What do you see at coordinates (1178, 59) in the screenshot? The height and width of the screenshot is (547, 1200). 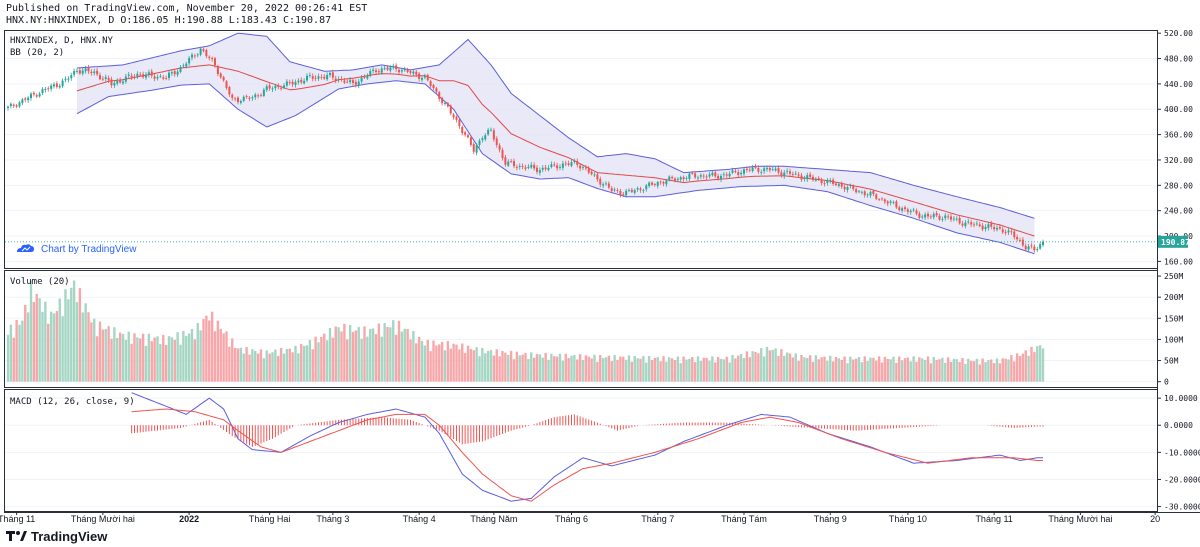 I see `price-axis-label: 480.00` at bounding box center [1178, 59].